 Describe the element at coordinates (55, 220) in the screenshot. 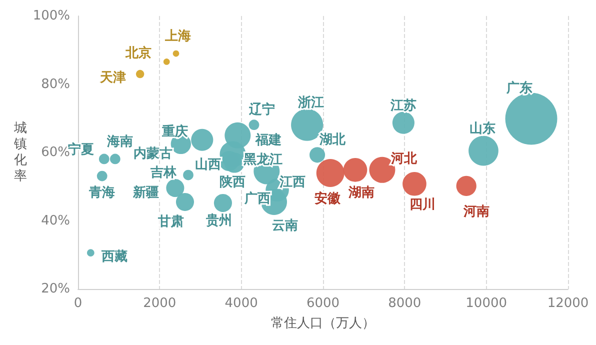

I see `y-tick-label: 40%` at that location.